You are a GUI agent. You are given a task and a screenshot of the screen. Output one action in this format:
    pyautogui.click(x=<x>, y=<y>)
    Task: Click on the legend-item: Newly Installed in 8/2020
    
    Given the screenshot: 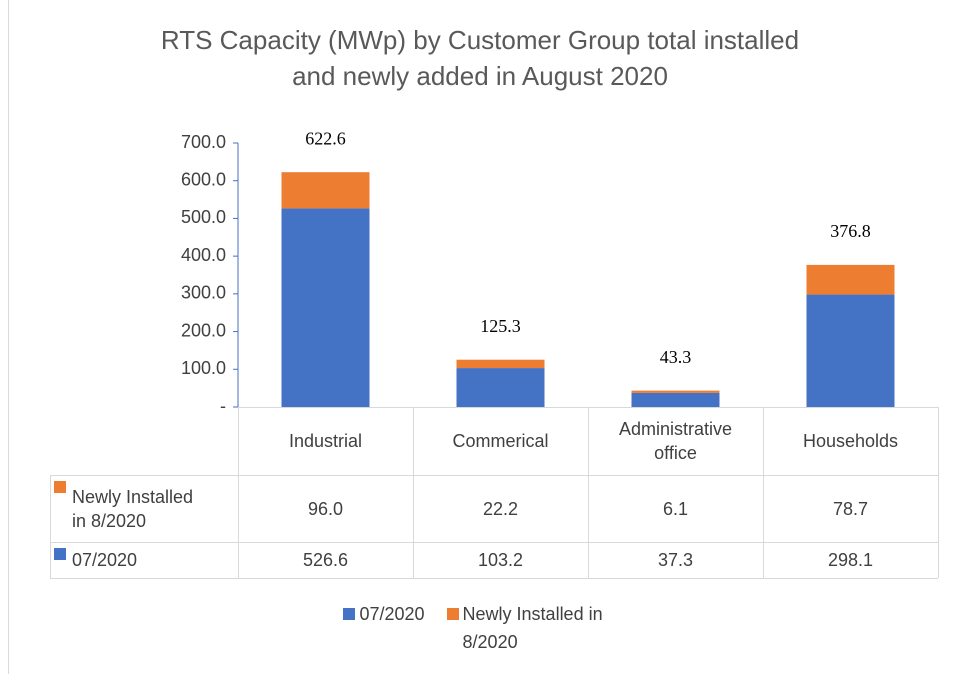 What is the action you would take?
    pyautogui.click(x=529, y=628)
    